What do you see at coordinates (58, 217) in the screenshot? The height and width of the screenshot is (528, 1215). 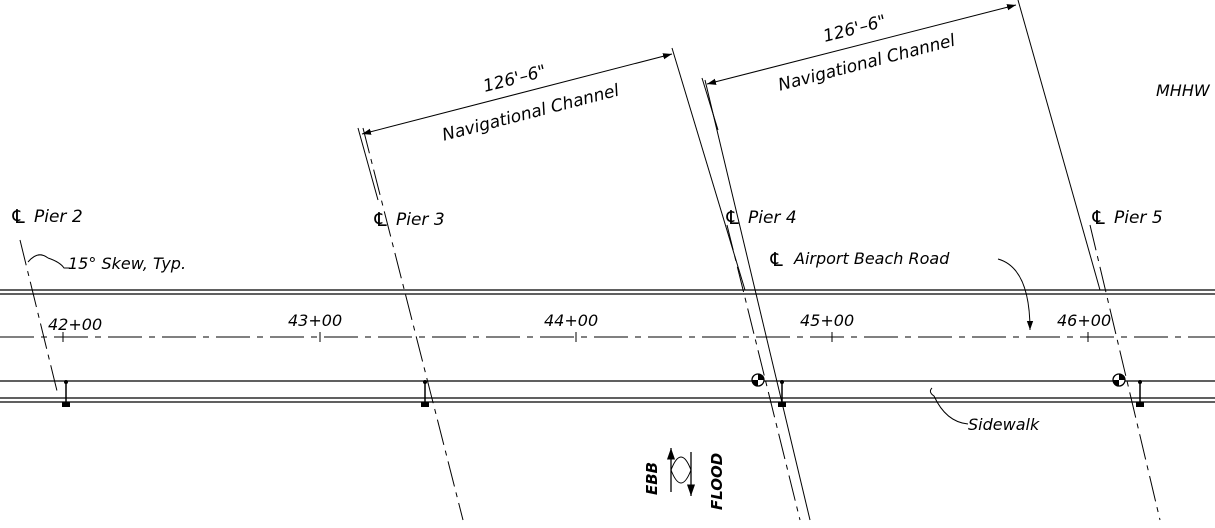 I see `svg-text: Pier 2` at bounding box center [58, 217].